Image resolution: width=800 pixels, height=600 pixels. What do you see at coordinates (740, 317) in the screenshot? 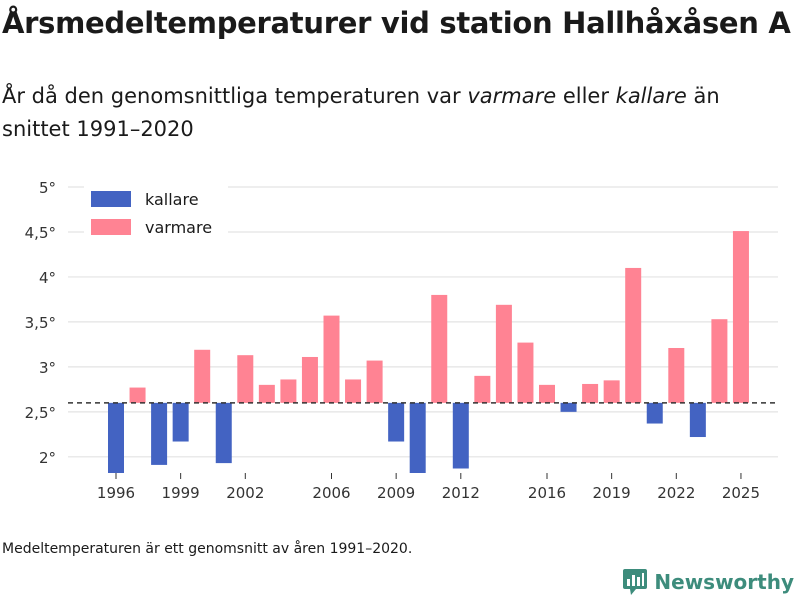
I see `bar-2025` at bounding box center [740, 317].